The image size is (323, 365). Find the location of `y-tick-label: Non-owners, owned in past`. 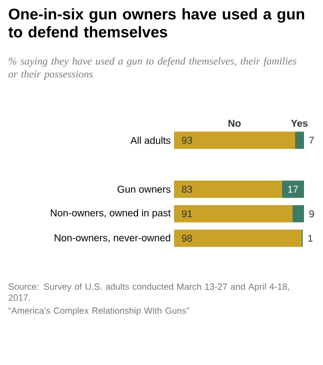

y-tick-label: Non-owners, owned in past is located at coordinates (110, 213).